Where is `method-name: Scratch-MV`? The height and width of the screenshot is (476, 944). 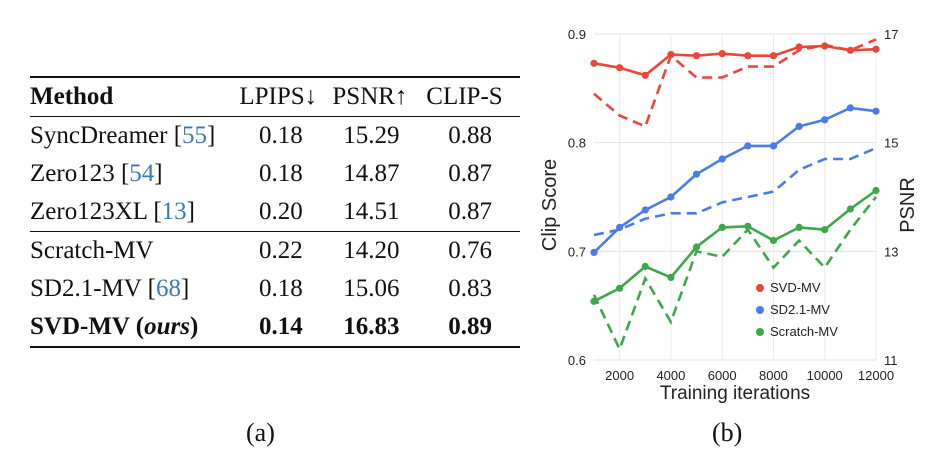
method-name: Scratch-MV is located at coordinates (92, 250).